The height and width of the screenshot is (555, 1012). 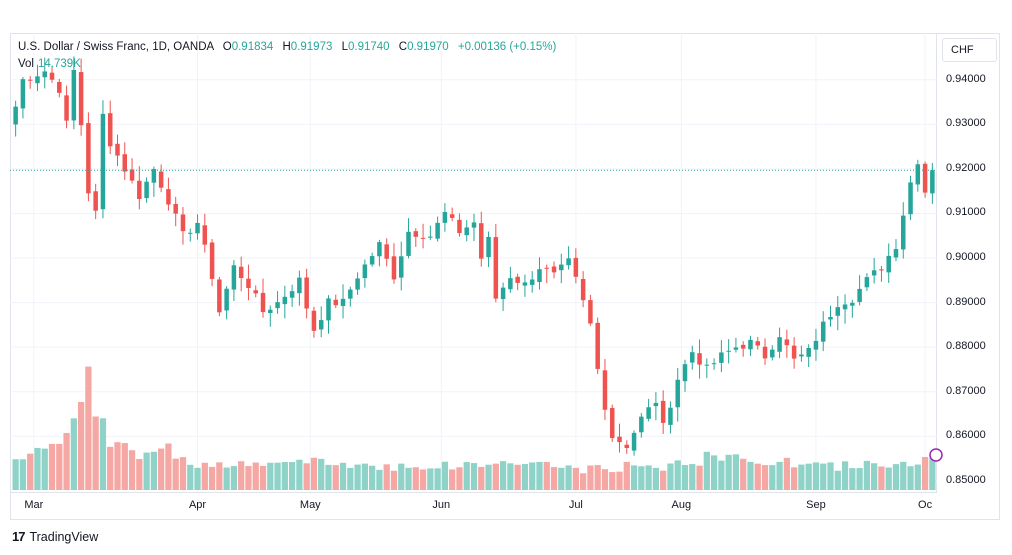 I want to click on tradingview-brand: 17 TradingView, so click(x=55, y=536).